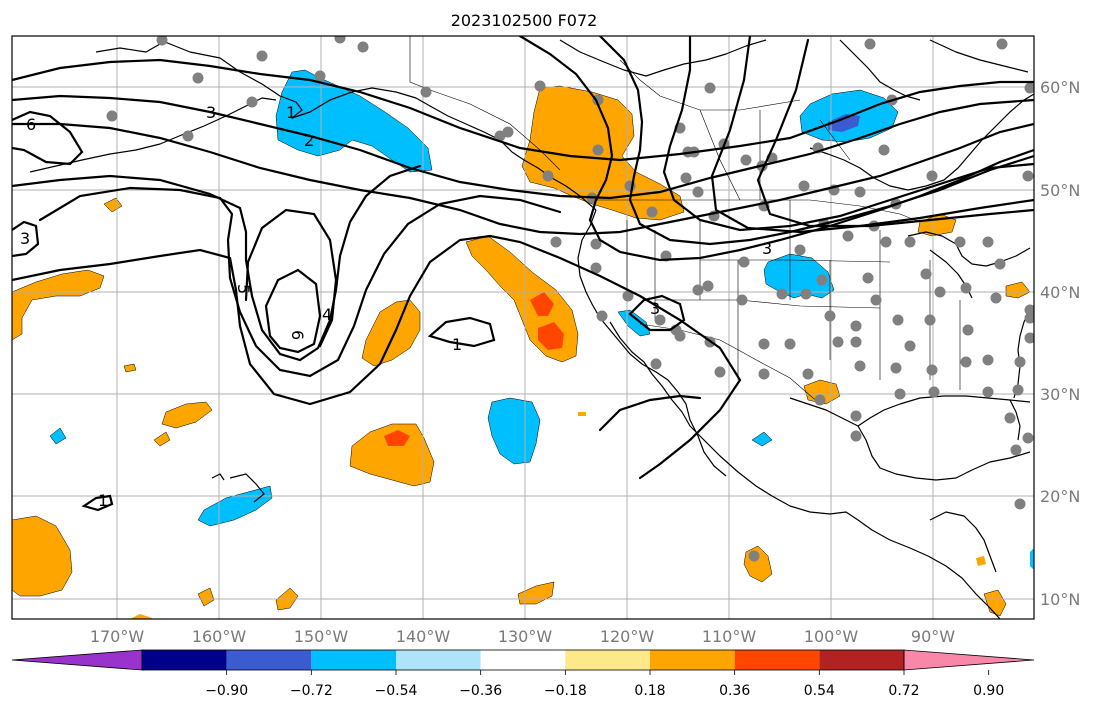 The image size is (1102, 710). What do you see at coordinates (627, 636) in the screenshot?
I see `lon-tick-label: 120°W` at bounding box center [627, 636].